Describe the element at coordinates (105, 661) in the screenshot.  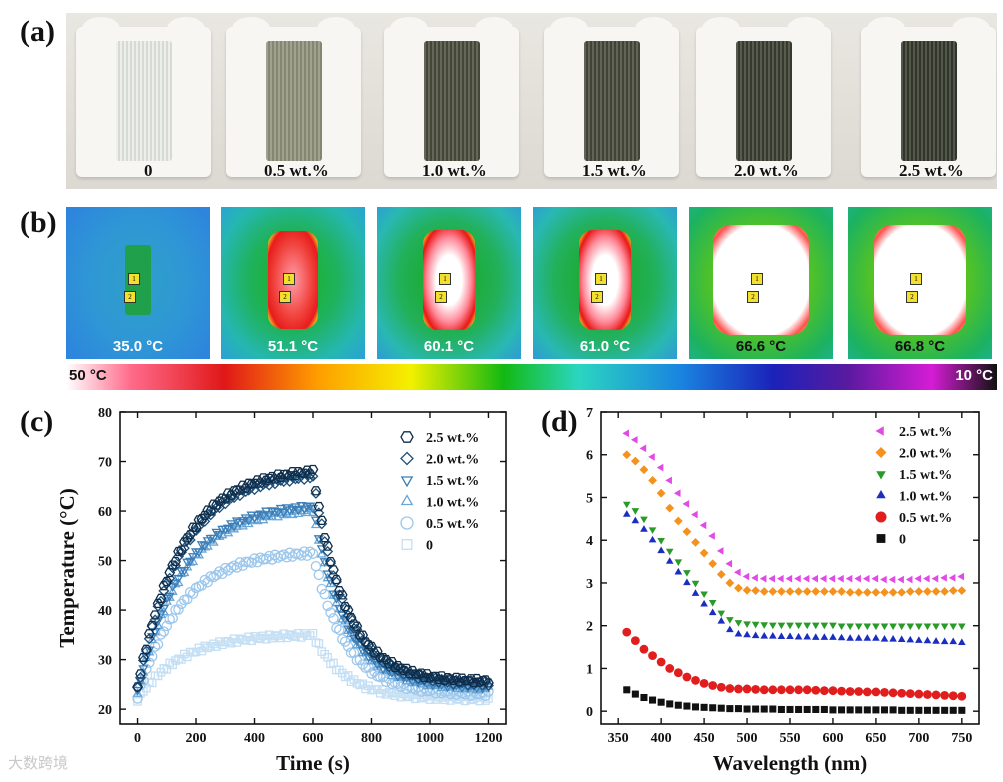
I see `y-tick-label: 30` at that location.